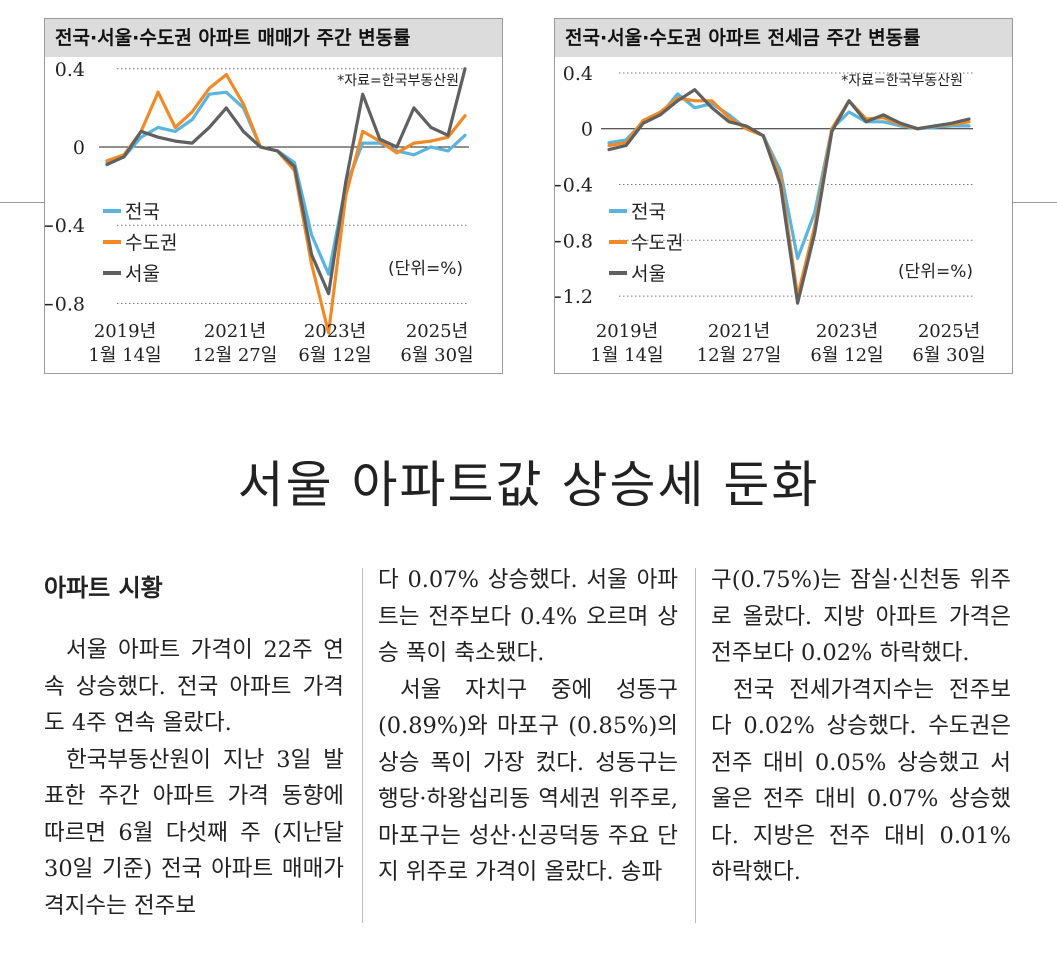 Image resolution: width=1057 pixels, height=955 pixels. I want to click on chart-title: 전국·서울·수도권 아파트 전세금 주간 변동률, so click(783, 38).